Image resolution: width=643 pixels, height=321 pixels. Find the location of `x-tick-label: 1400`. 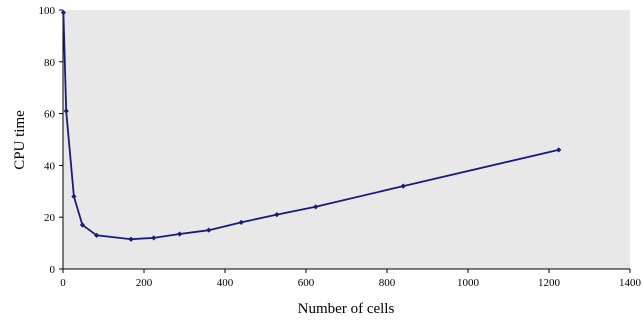

x-tick-label: 1400 is located at coordinates (630, 283).